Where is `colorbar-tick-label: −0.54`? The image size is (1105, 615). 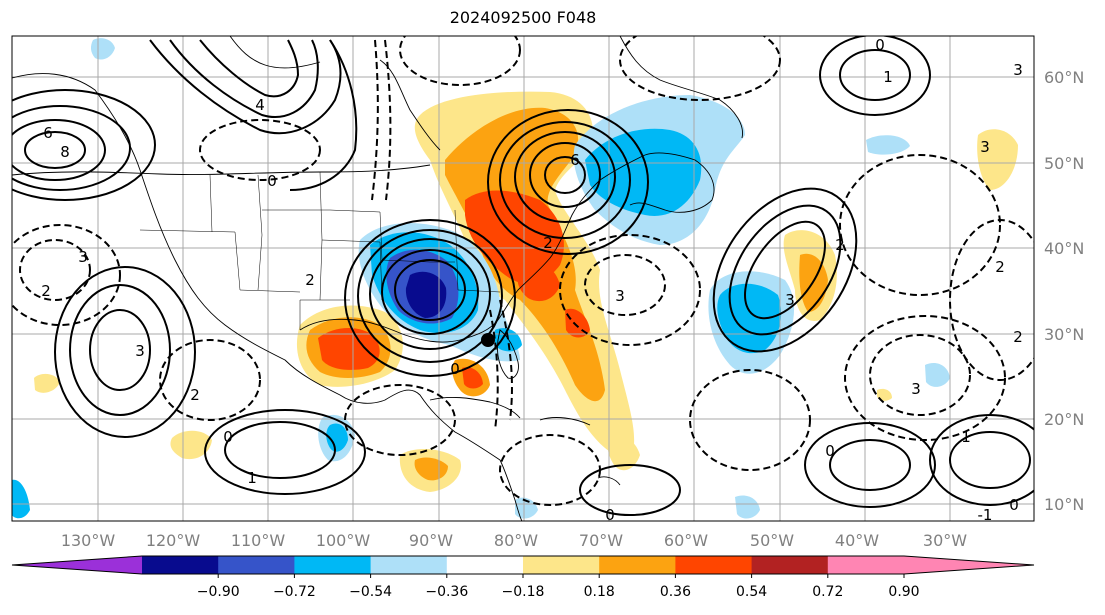
colorbar-tick-label: −0.54 is located at coordinates (370, 592).